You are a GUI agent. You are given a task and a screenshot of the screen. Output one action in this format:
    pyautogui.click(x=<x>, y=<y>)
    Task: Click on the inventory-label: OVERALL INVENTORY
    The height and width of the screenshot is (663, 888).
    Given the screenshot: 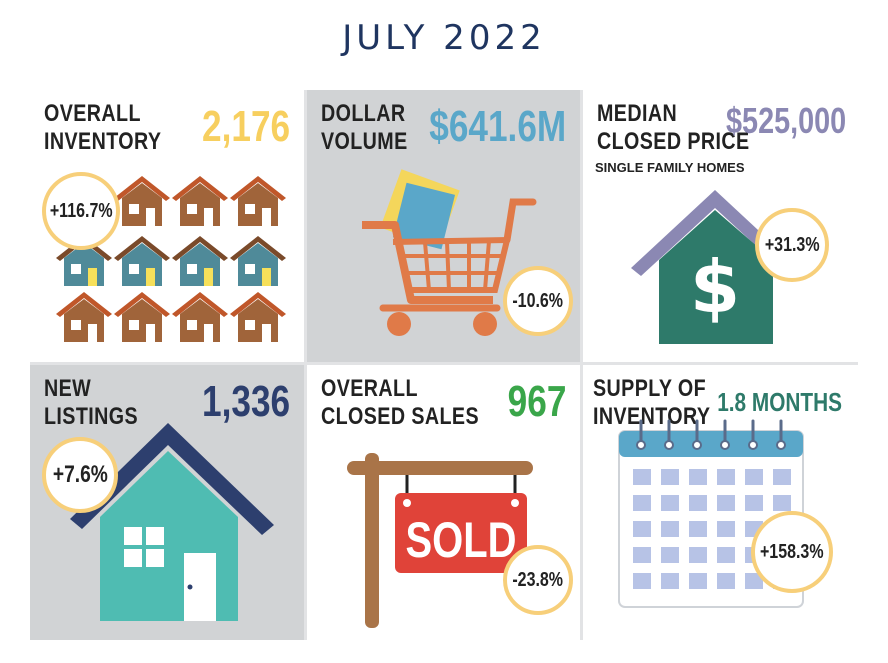 What is the action you would take?
    pyautogui.click(x=102, y=128)
    